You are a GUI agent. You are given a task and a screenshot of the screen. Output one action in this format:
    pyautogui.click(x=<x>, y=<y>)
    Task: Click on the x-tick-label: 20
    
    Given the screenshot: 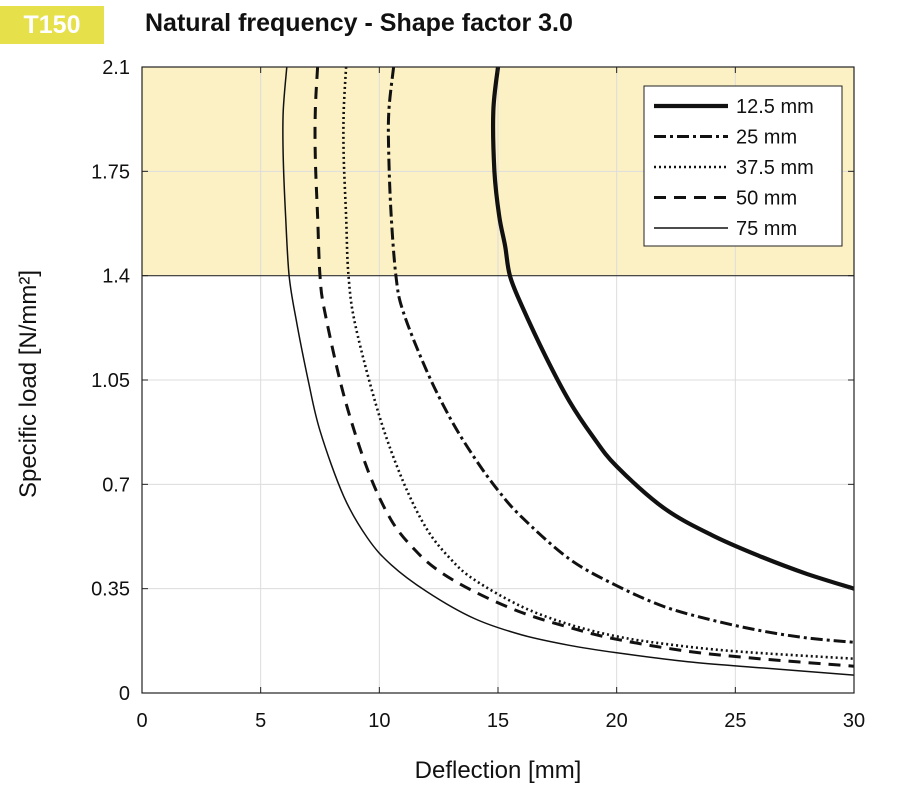 What is the action you would take?
    pyautogui.click(x=617, y=721)
    